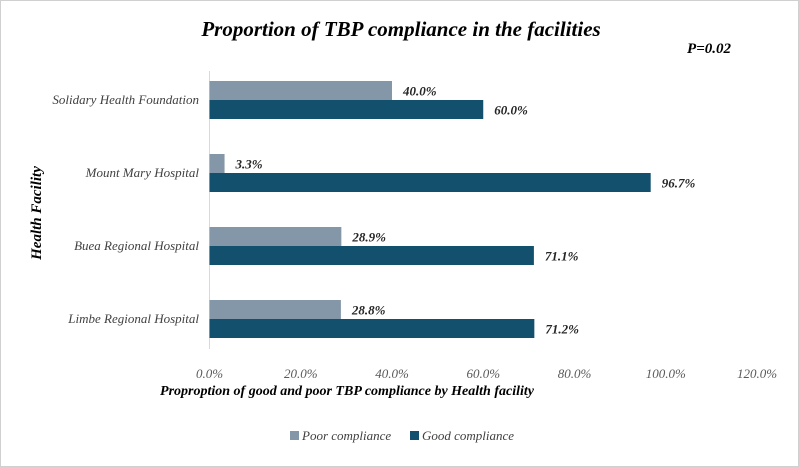  I want to click on x-tick-label: 80.0%, so click(575, 373).